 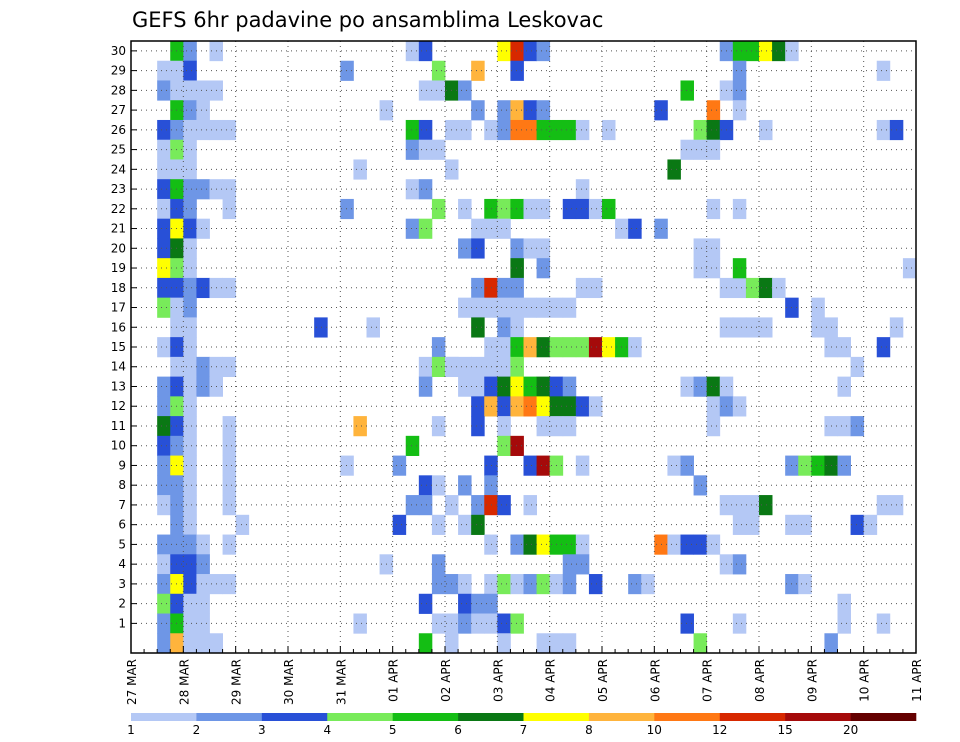 I want to click on y-tick-label: 17, so click(x=118, y=308).